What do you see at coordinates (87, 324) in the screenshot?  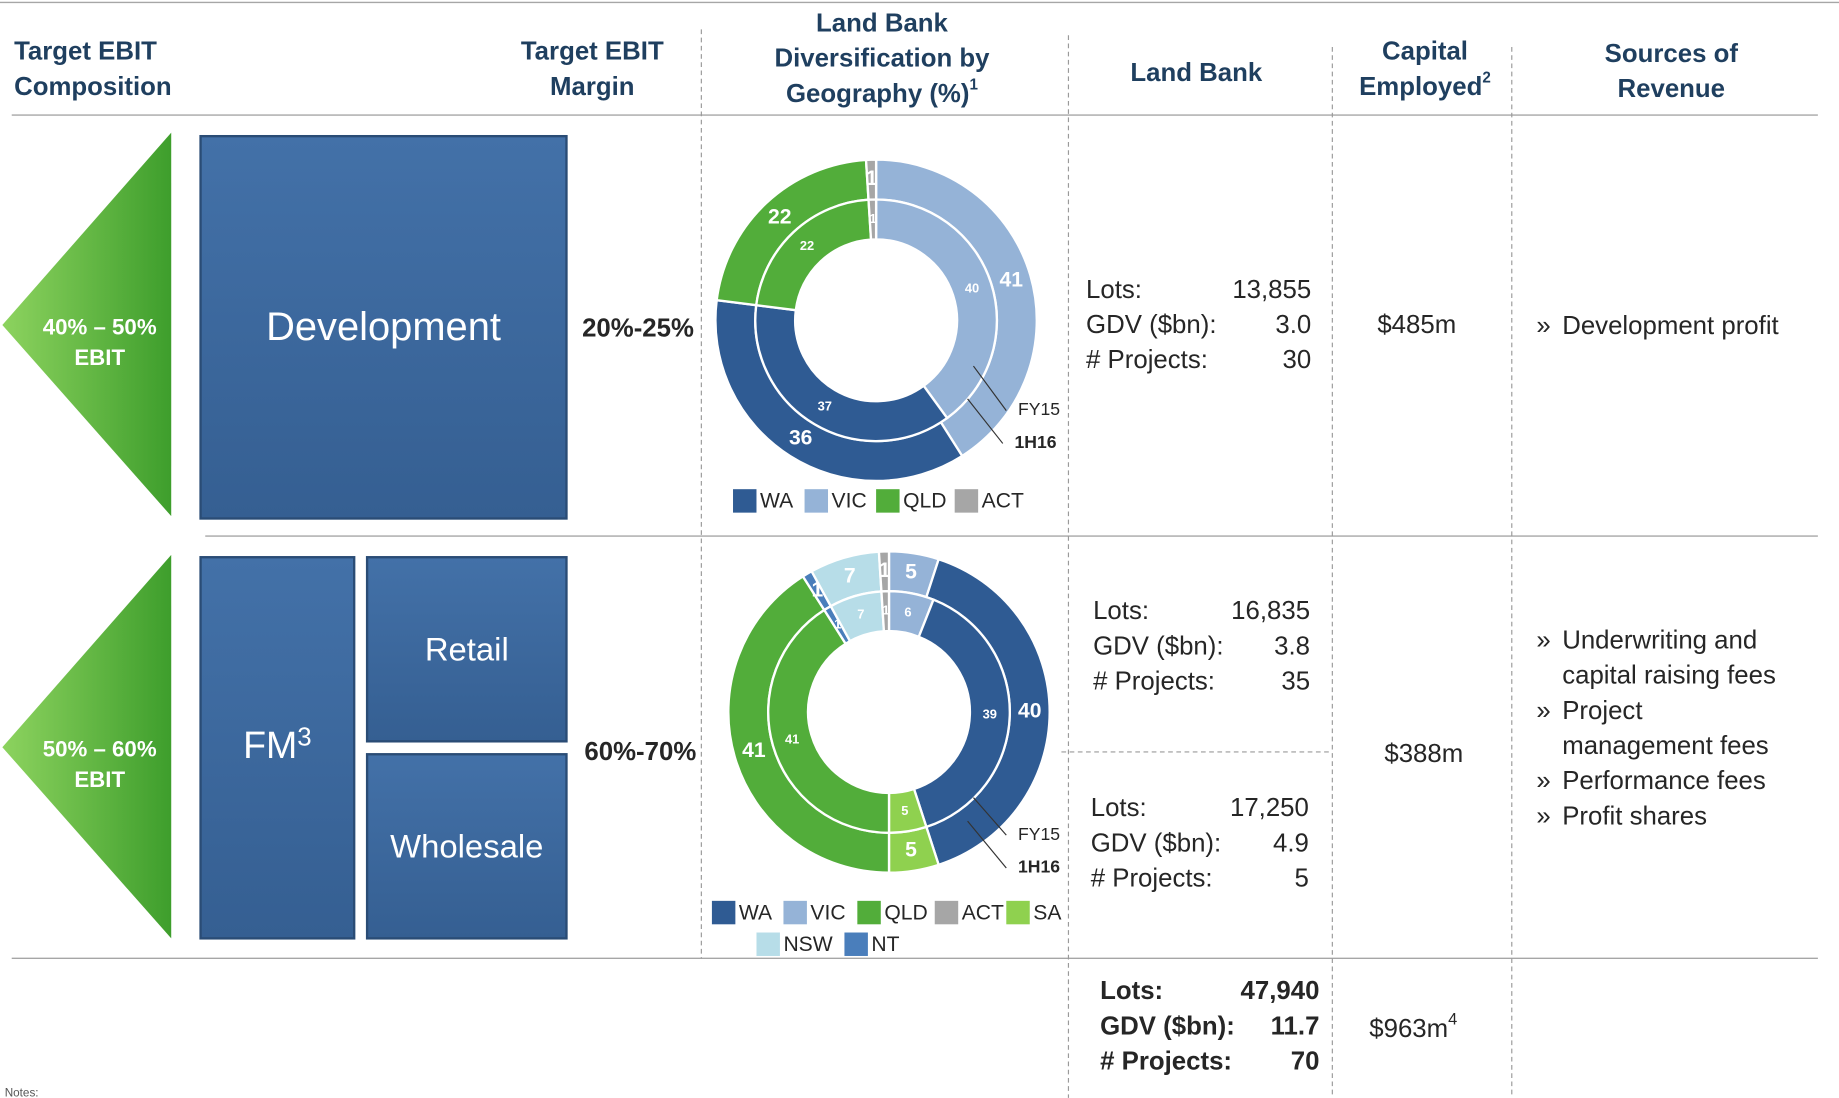 I see `ebit-triangle` at bounding box center [87, 324].